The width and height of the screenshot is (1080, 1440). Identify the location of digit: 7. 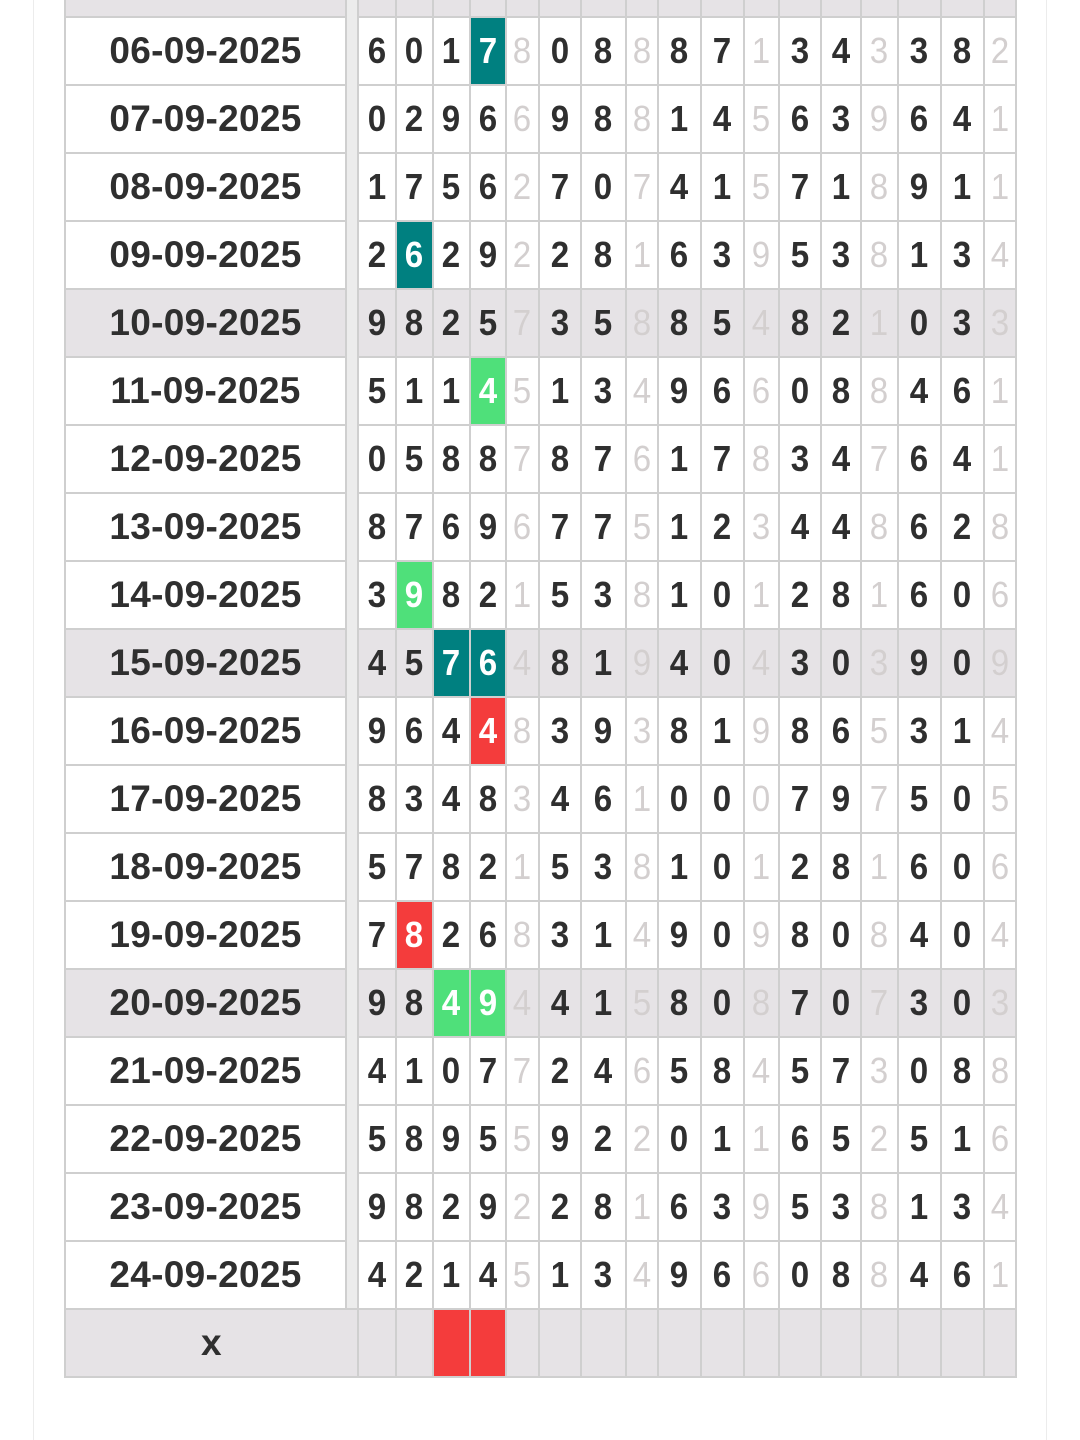
(879, 1002).